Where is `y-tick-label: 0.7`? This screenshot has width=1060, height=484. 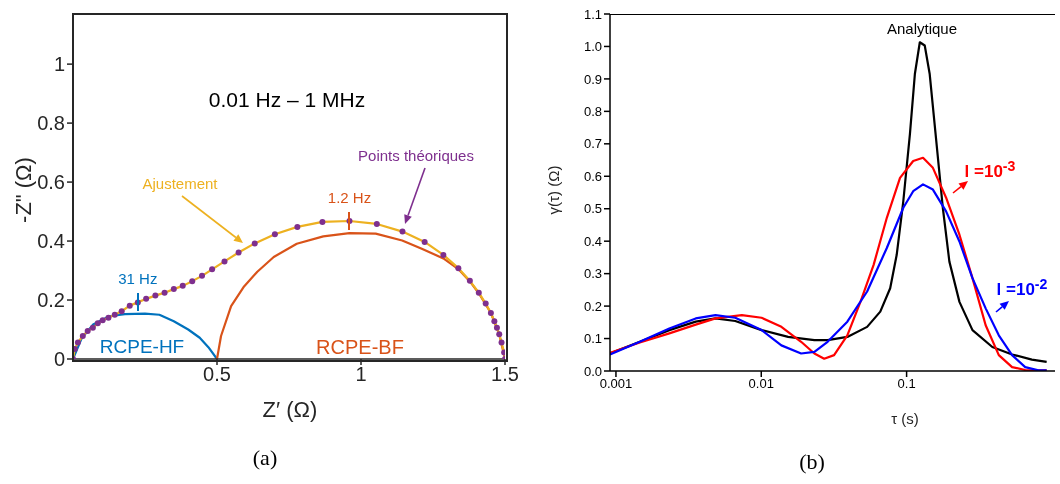 y-tick-label: 0.7 is located at coordinates (592, 144).